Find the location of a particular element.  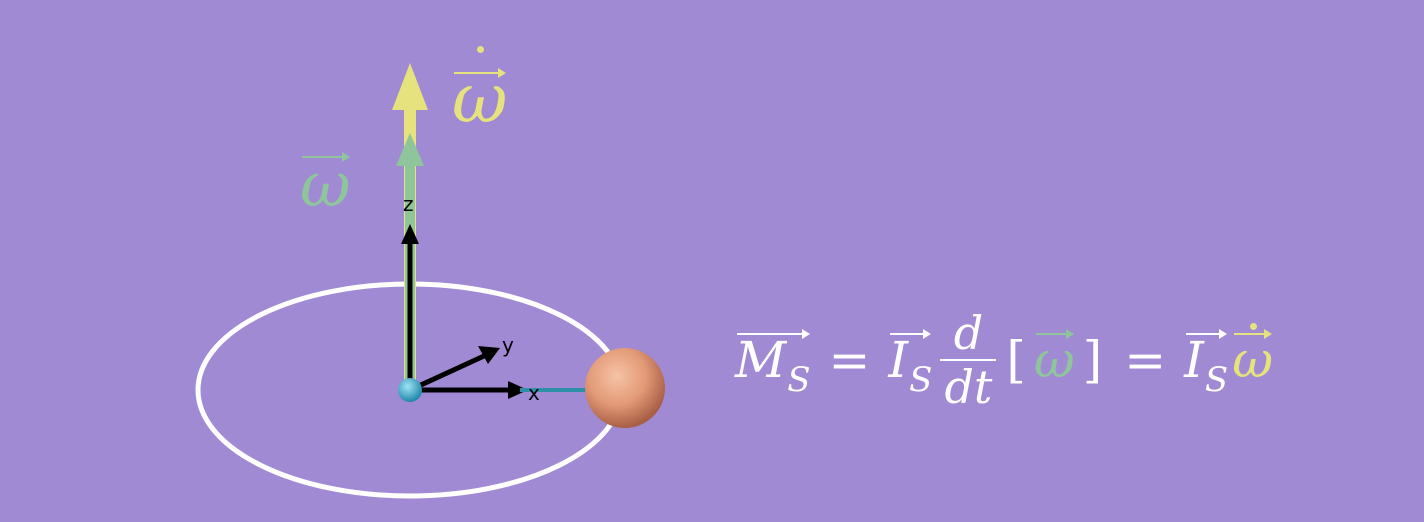

x-axis-label: x is located at coordinates (534, 393).